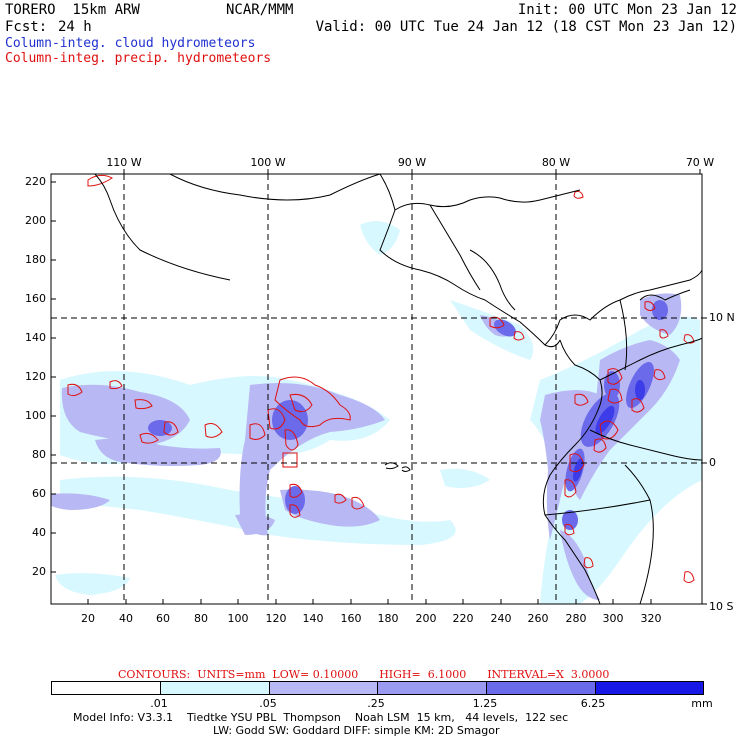 The width and height of the screenshot is (740, 740). Describe the element at coordinates (351, 618) in the screenshot. I see `x-tick-160: 160` at that location.